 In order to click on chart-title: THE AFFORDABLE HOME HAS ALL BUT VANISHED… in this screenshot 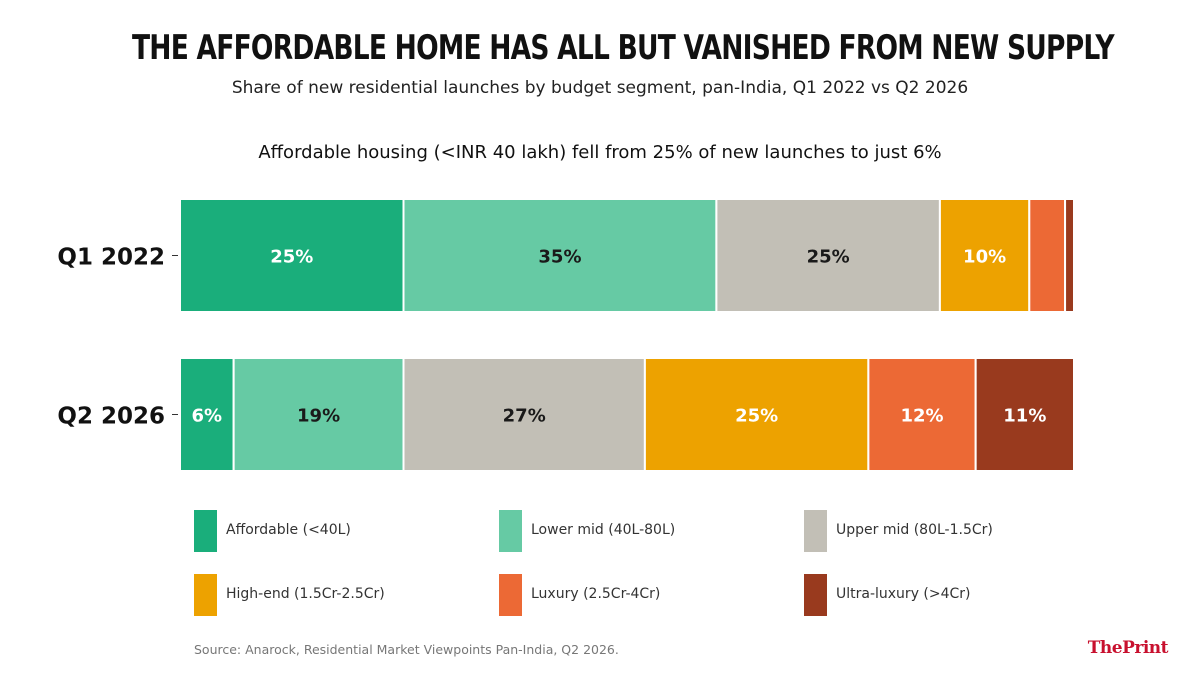, I will do `click(623, 48)`.